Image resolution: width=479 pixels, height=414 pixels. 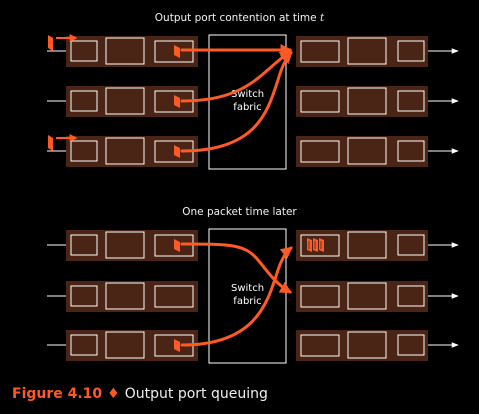 What do you see at coordinates (239, 18) in the screenshot?
I see `panel-title-top: Output port contention at time t` at bounding box center [239, 18].